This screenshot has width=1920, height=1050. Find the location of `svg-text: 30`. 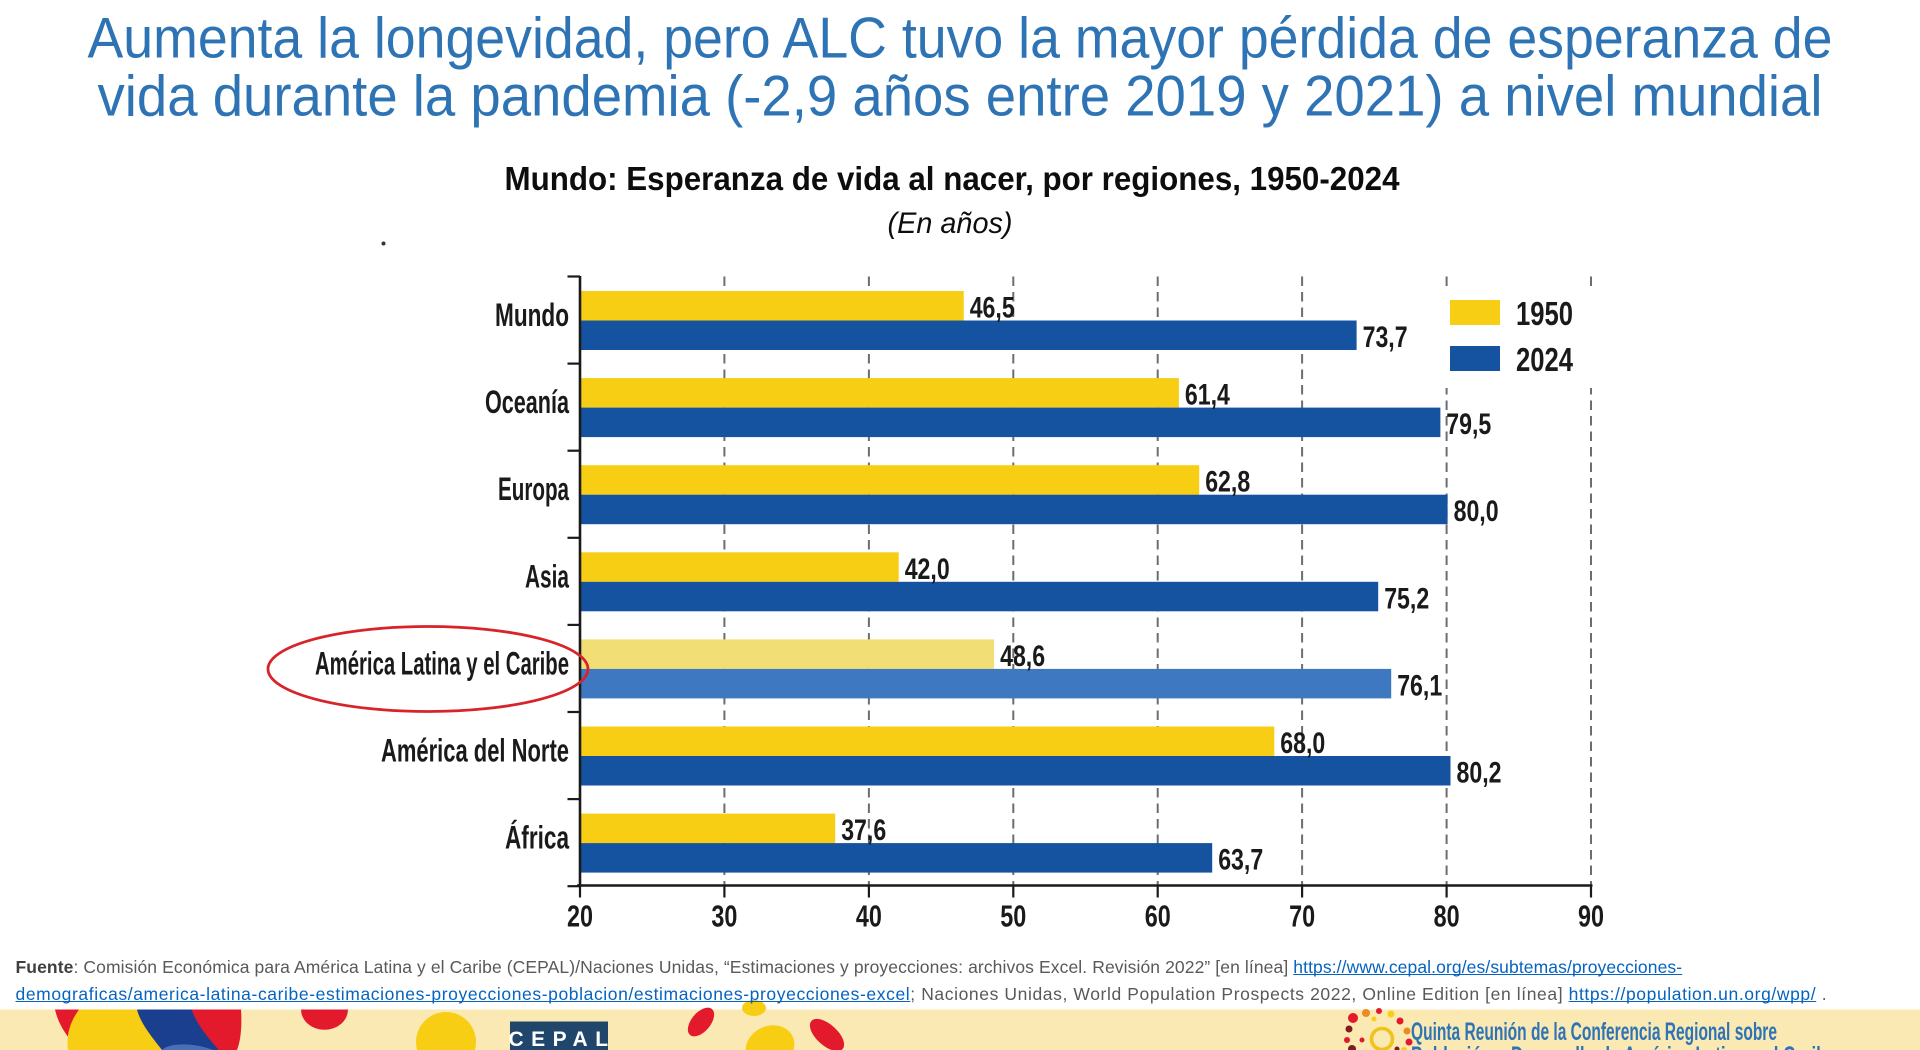

svg-text: 30 is located at coordinates (724, 916).